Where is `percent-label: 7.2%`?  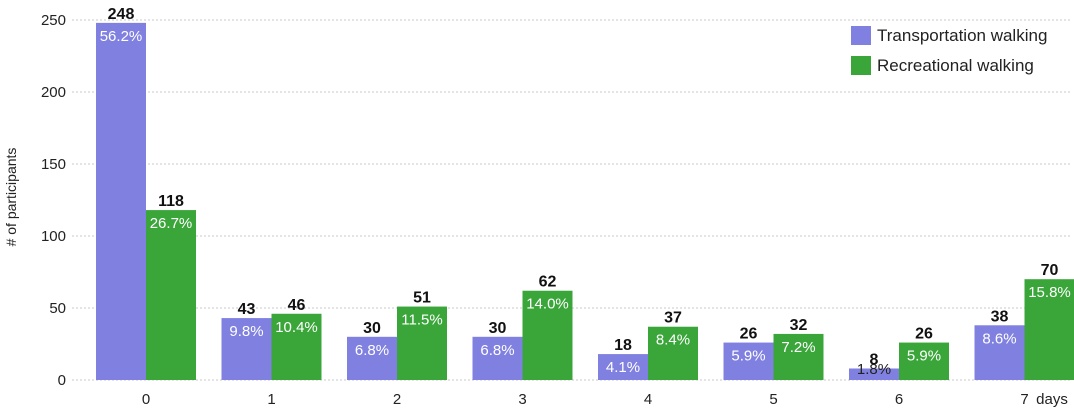
percent-label: 7.2% is located at coordinates (798, 347).